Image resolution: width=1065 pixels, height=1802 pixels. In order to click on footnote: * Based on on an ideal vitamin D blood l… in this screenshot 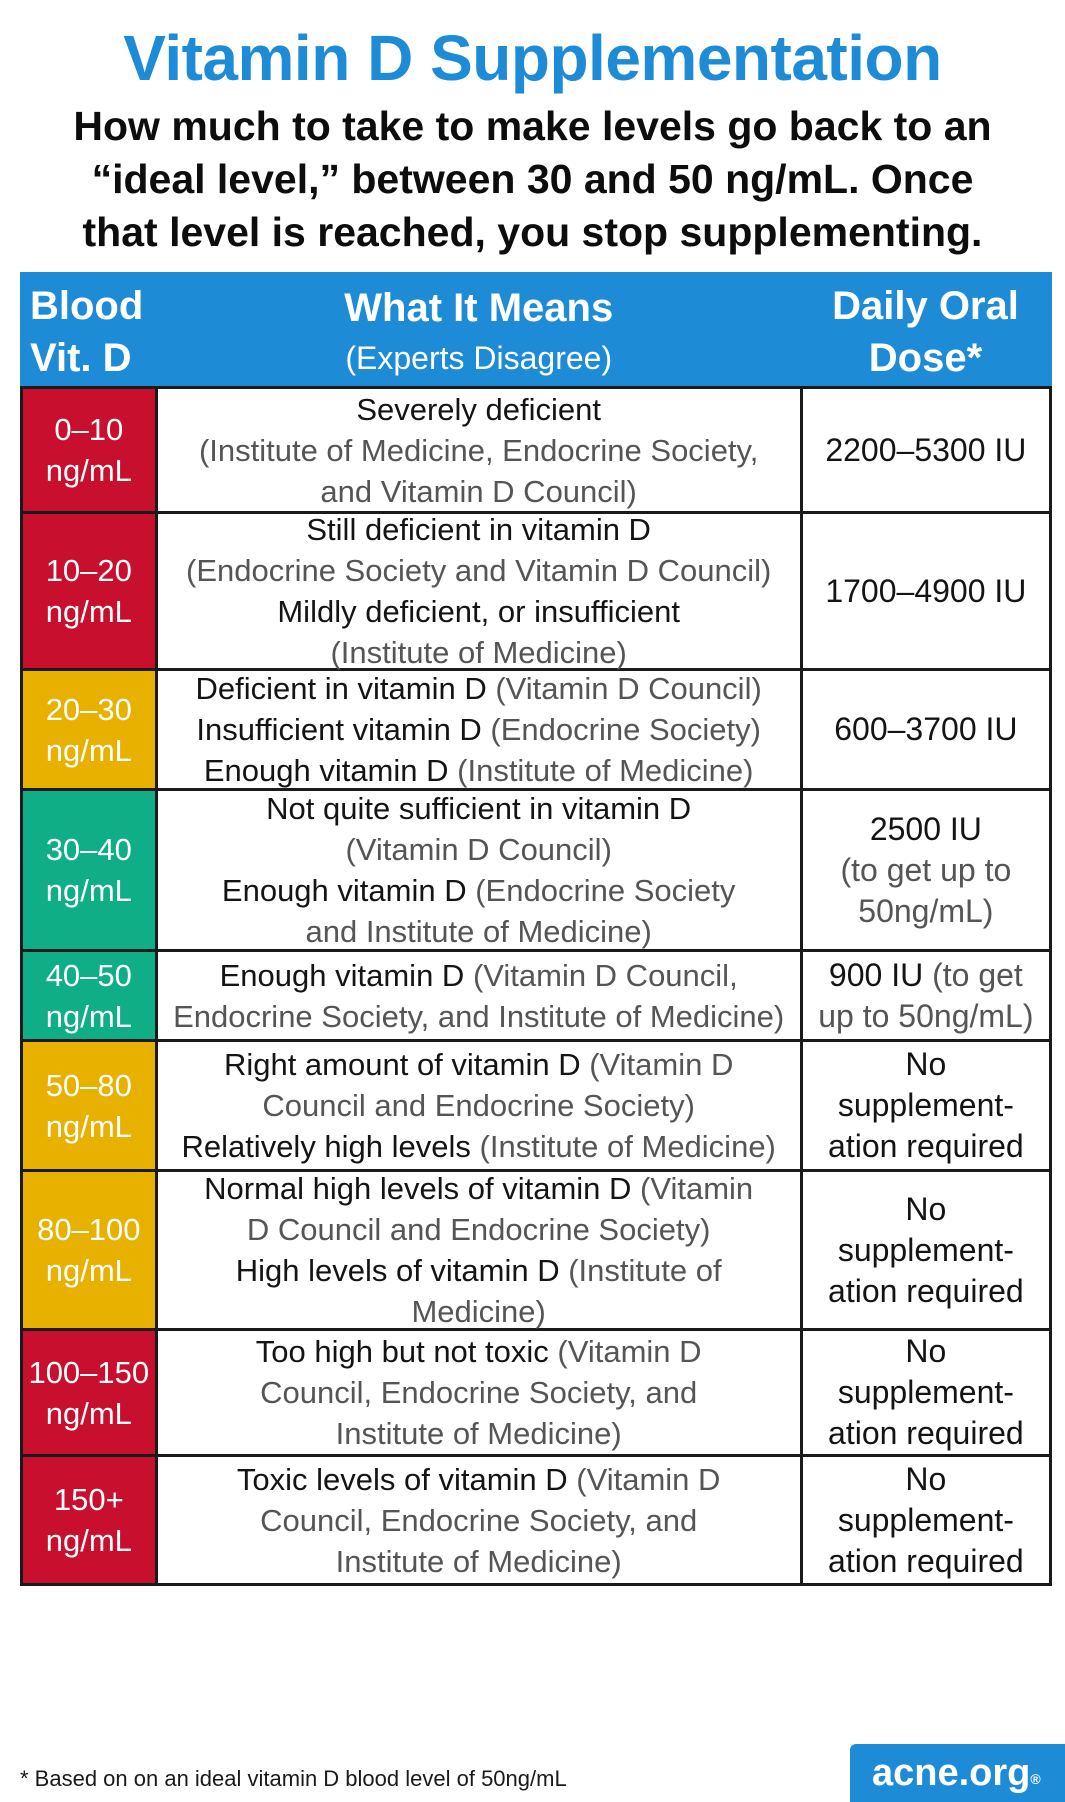, I will do `click(293, 1778)`.